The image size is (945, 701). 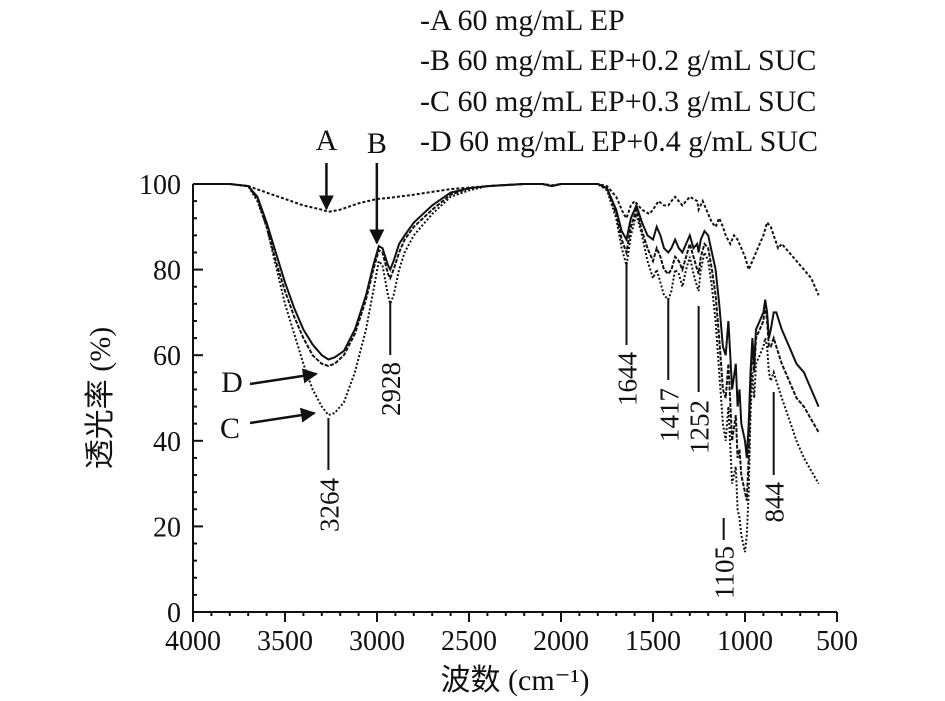 I want to click on y-tick-label: 60, so click(x=167, y=356).